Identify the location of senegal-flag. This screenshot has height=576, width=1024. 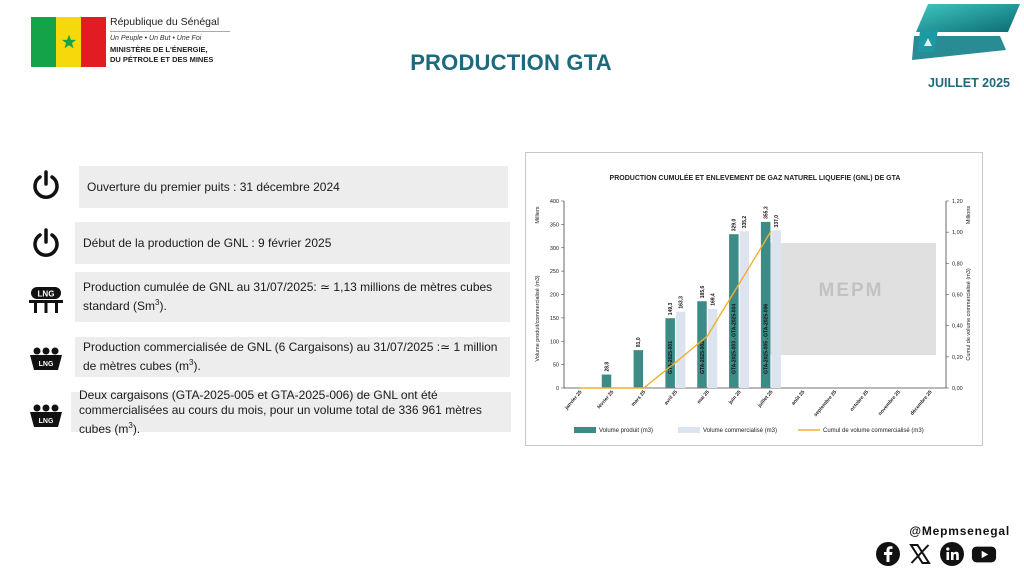
(68, 42).